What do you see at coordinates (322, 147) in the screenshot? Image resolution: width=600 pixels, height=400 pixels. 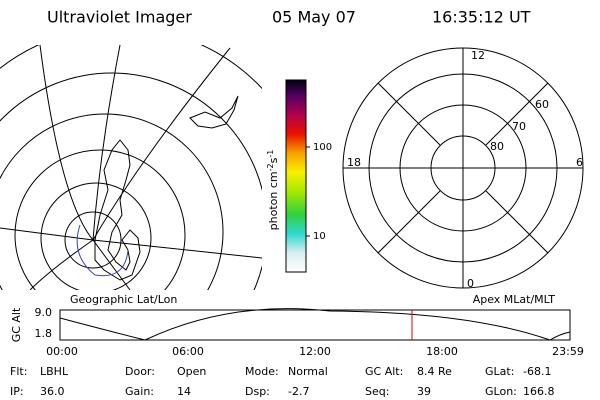 I see `colorbar-tick-label: 100` at bounding box center [322, 147].